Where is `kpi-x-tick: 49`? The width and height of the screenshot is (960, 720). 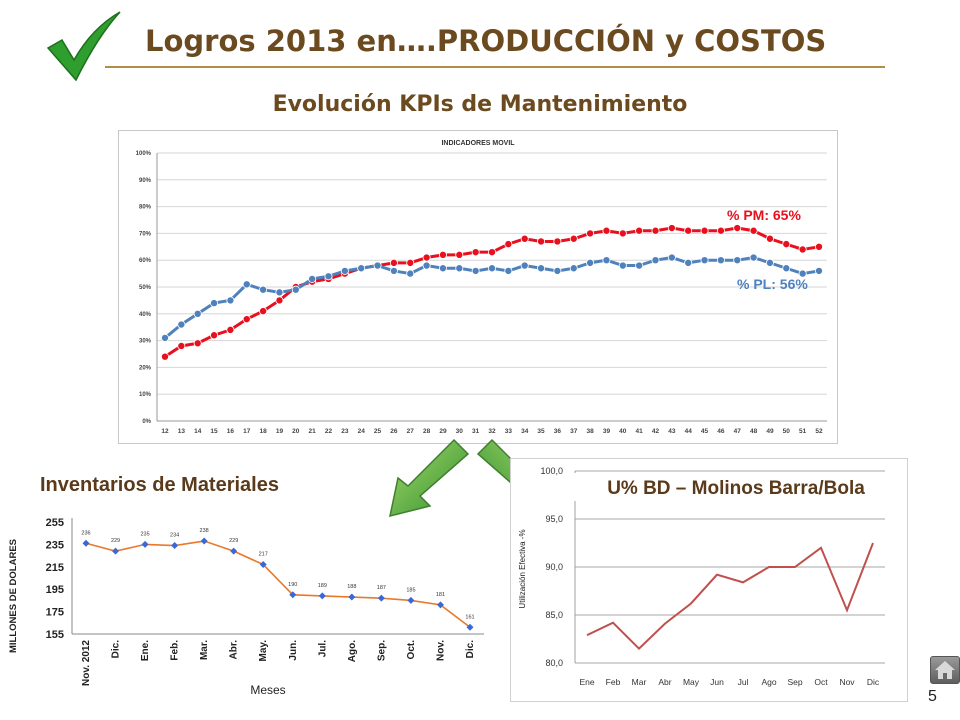 kpi-x-tick: 49 is located at coordinates (770, 431).